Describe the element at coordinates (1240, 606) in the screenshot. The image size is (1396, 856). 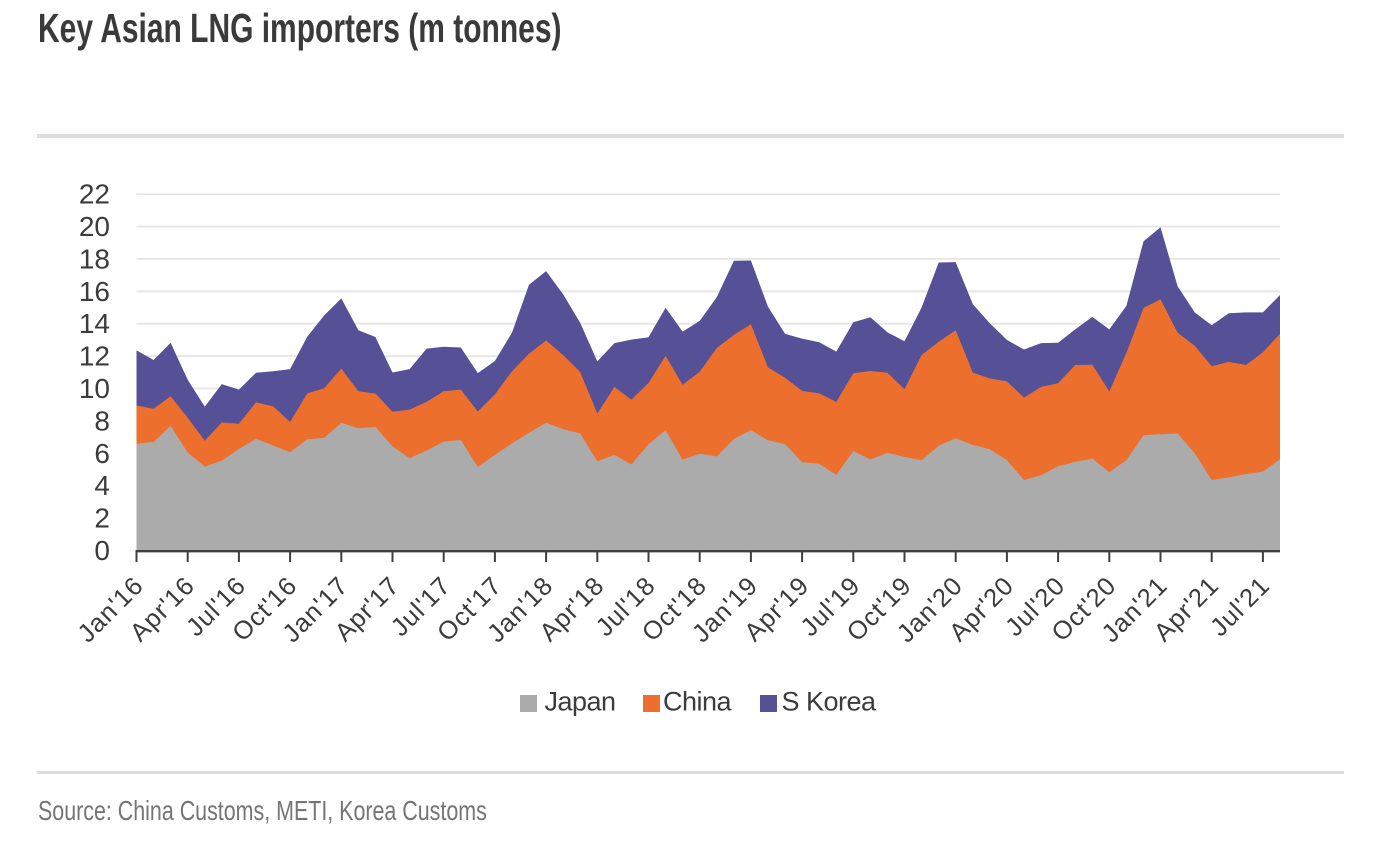
I see `svg-text: Jul'21` at that location.